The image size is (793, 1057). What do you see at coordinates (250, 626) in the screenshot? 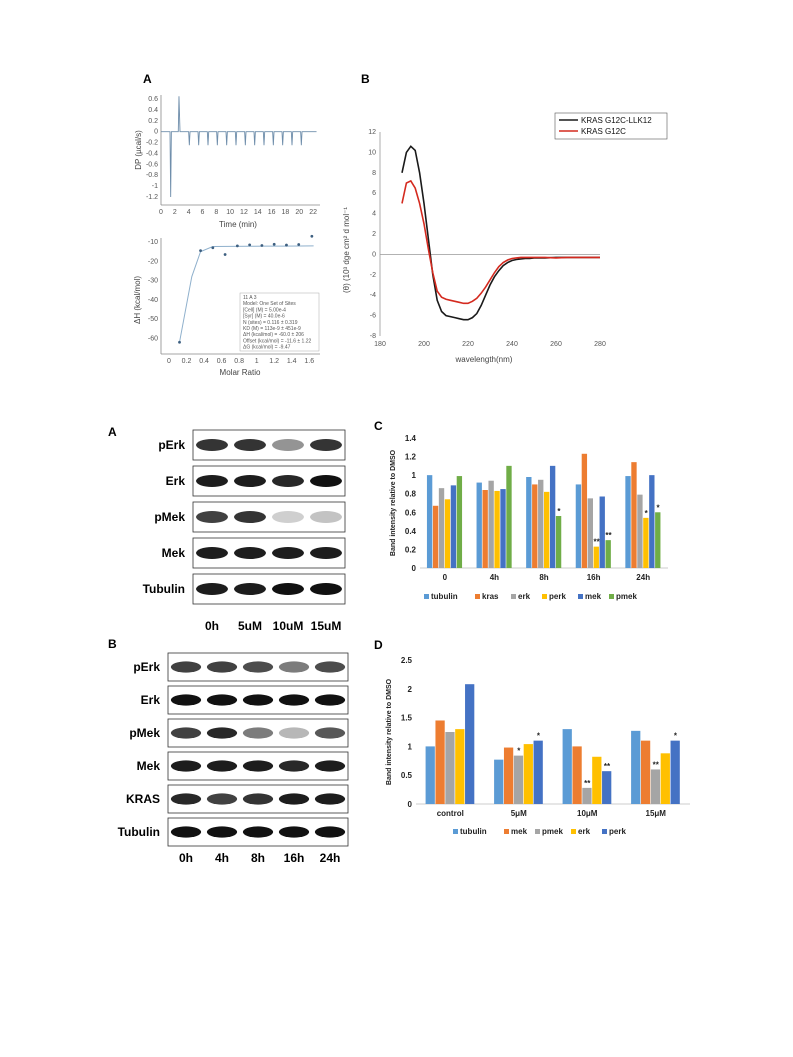
I see `blot-column-label: 5uM` at bounding box center [250, 626].